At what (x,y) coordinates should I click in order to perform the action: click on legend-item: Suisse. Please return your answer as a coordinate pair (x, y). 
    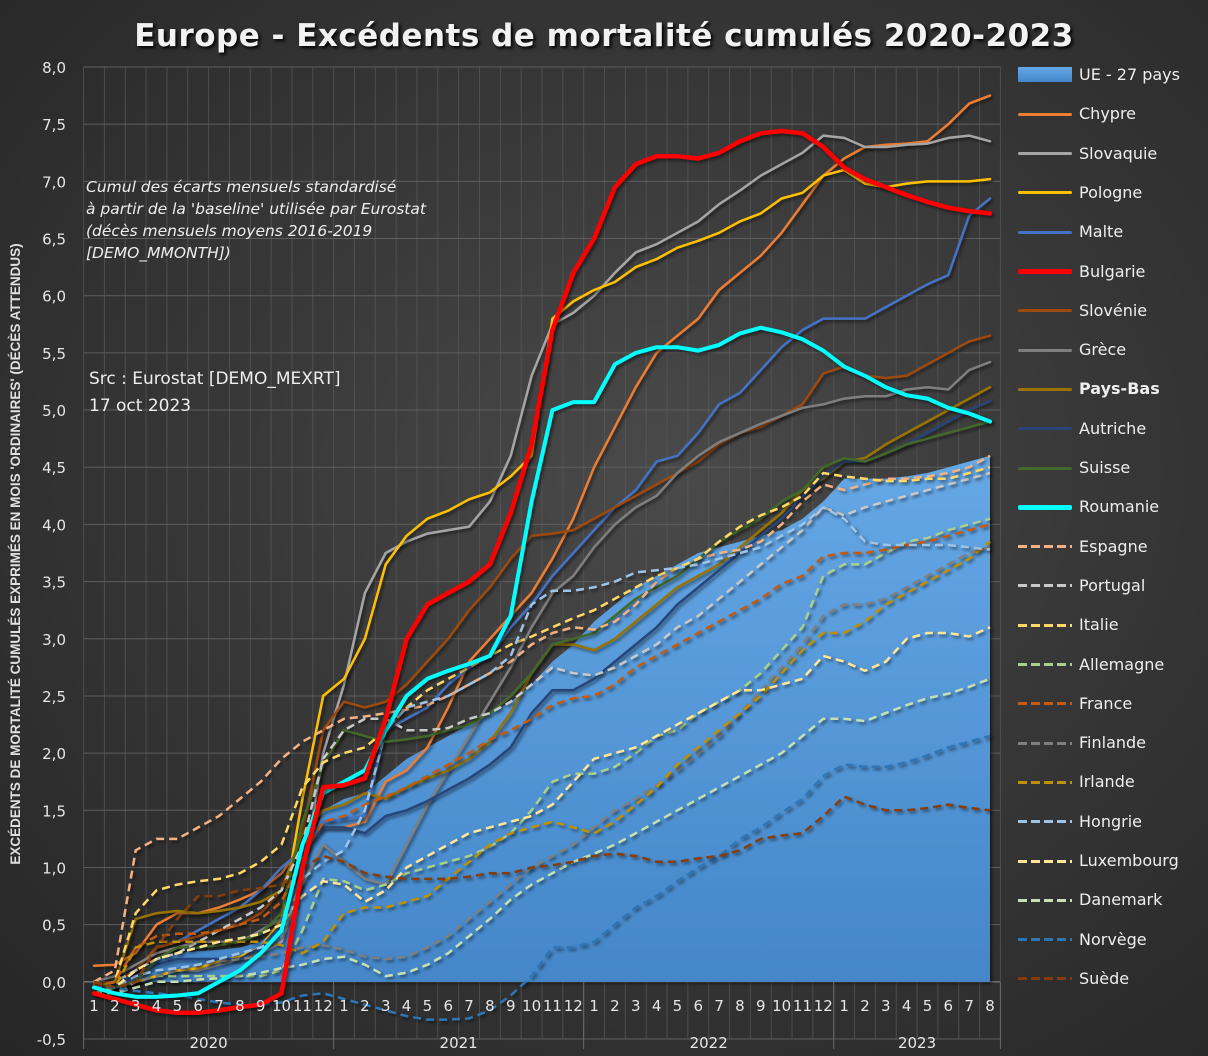
    Looking at the image, I should click on (1113, 468).